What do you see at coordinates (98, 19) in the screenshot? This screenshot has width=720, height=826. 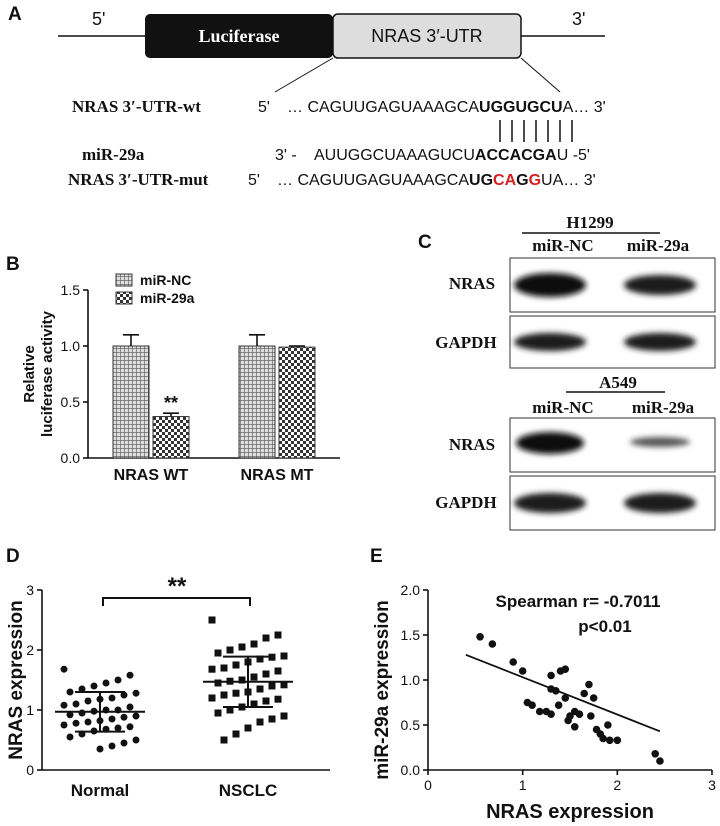 I see `five-prime: 5'` at bounding box center [98, 19].